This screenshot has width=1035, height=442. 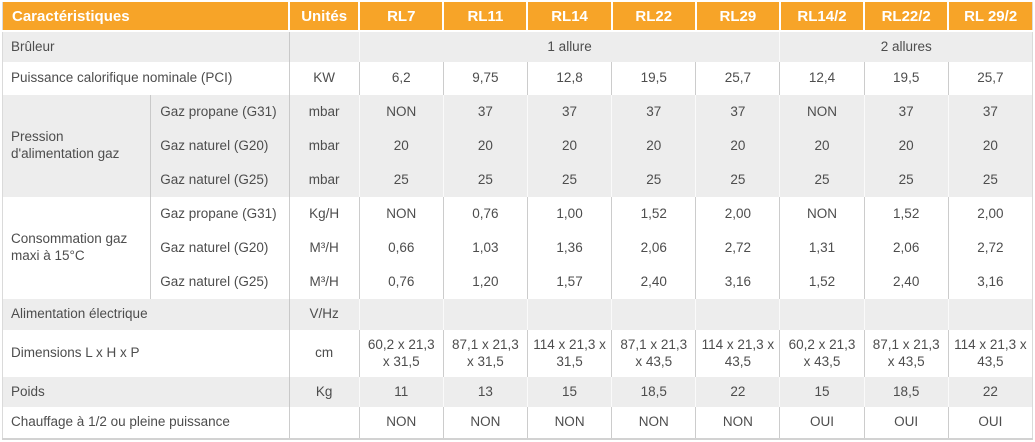 I want to click on unit-cell: M³/H, so click(x=324, y=248).